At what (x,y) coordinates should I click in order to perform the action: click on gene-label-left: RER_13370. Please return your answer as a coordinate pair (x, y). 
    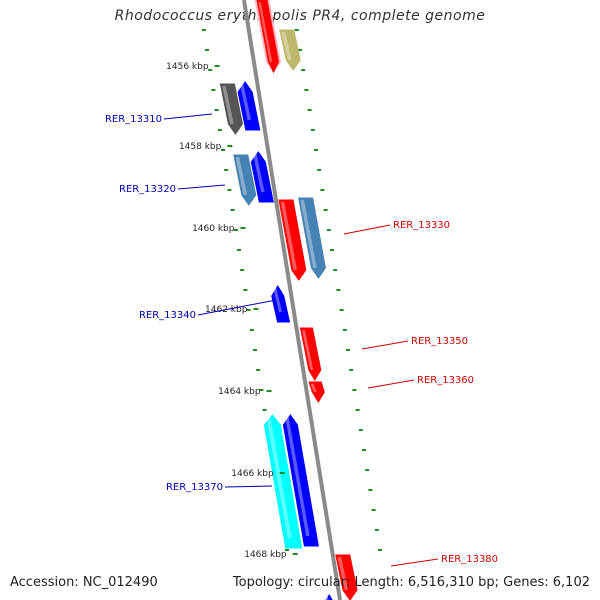
    Looking at the image, I should click on (194, 487).